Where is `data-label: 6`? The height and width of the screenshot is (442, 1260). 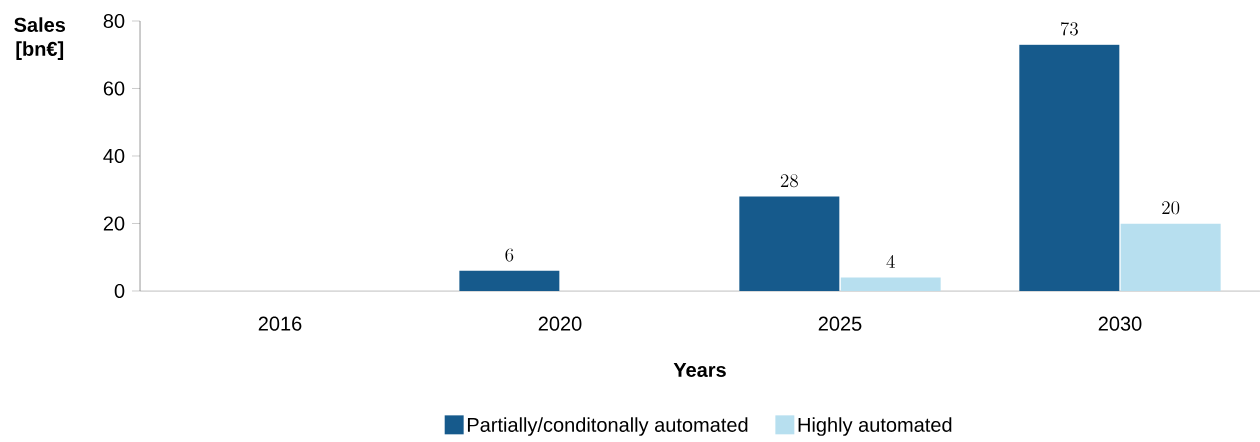
data-label: 6 is located at coordinates (509, 255).